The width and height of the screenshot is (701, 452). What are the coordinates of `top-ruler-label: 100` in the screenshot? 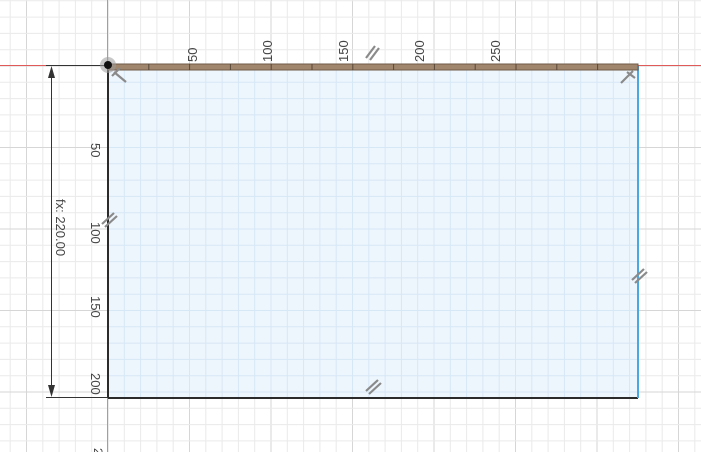 It's located at (267, 51).